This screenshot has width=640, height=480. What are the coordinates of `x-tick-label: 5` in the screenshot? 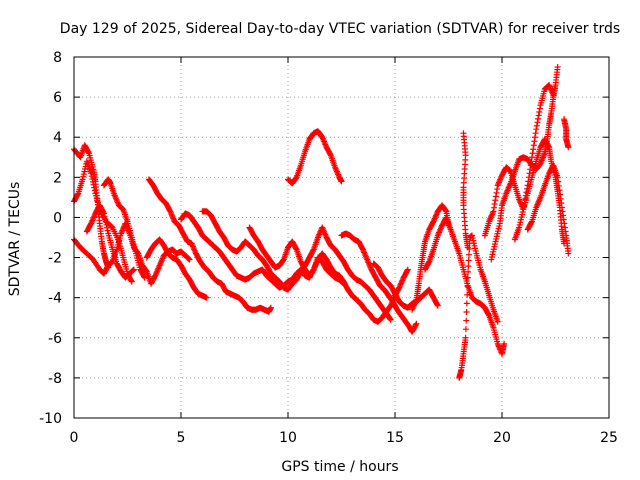 It's located at (181, 438).